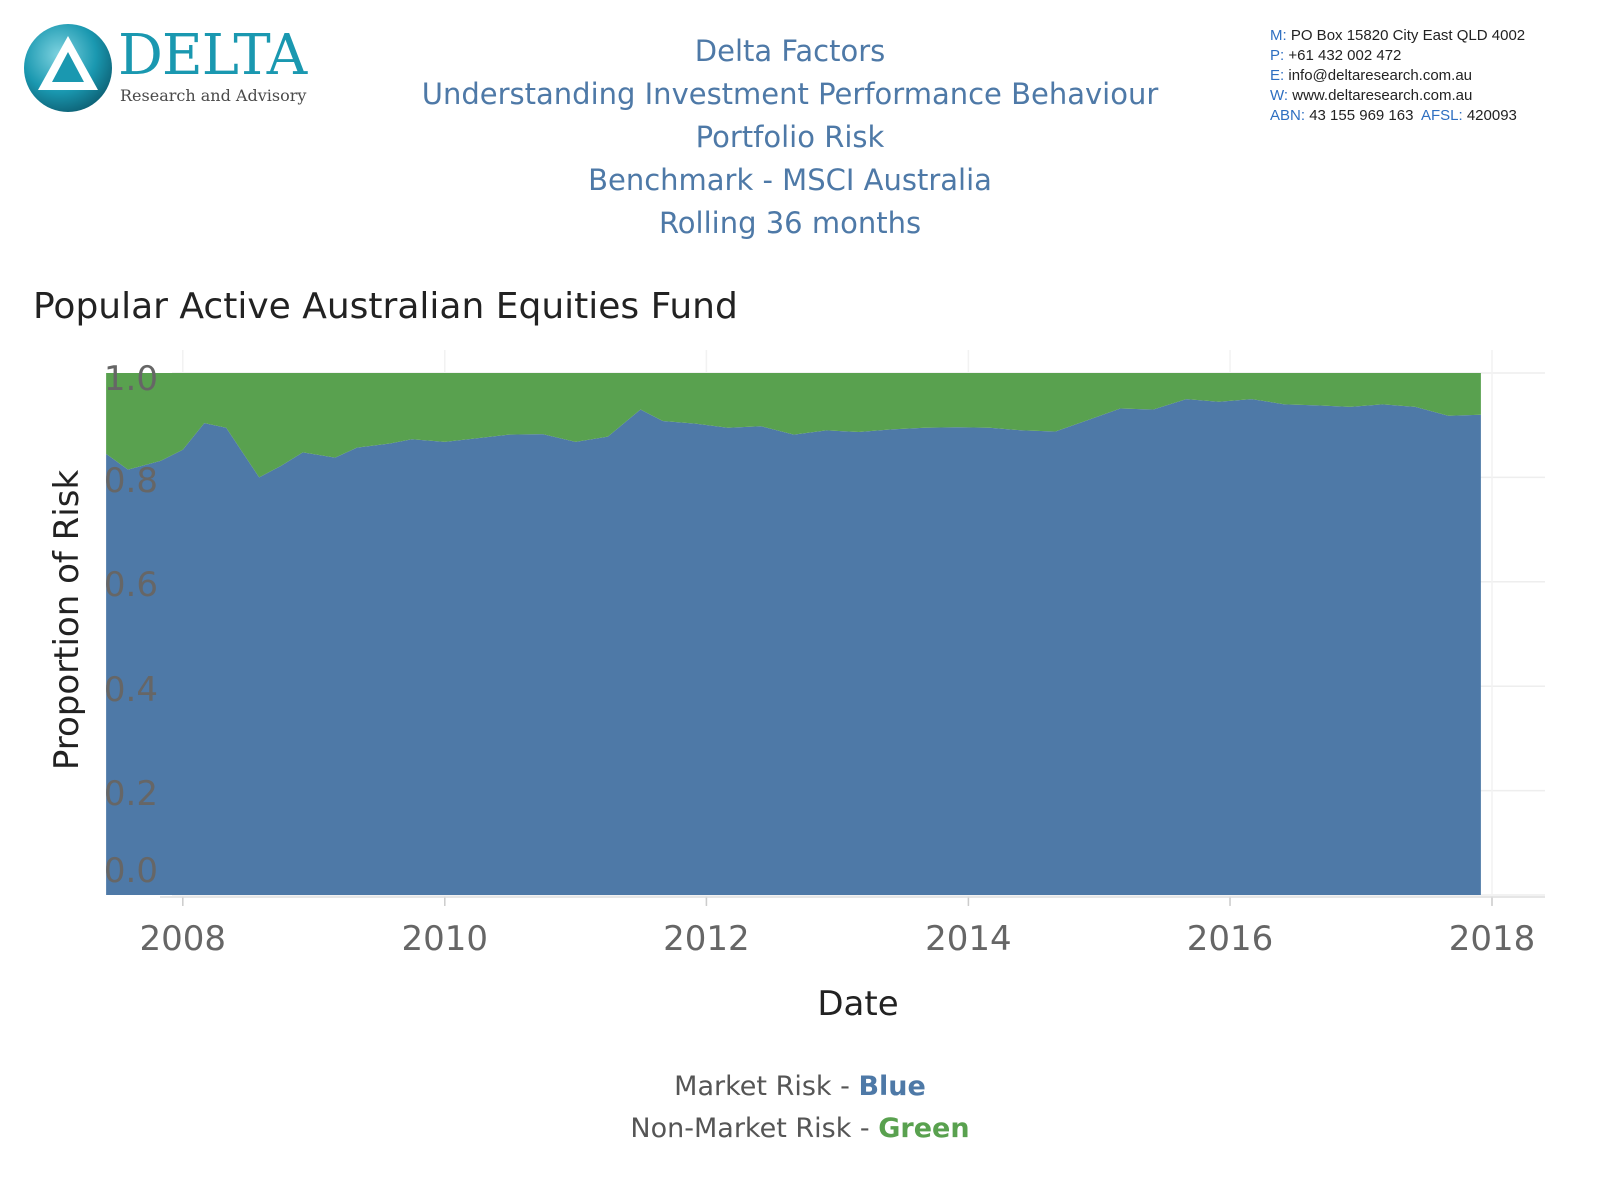 The image size is (1600, 1200). I want to click on y-tick-label: 0.6, so click(131, 585).